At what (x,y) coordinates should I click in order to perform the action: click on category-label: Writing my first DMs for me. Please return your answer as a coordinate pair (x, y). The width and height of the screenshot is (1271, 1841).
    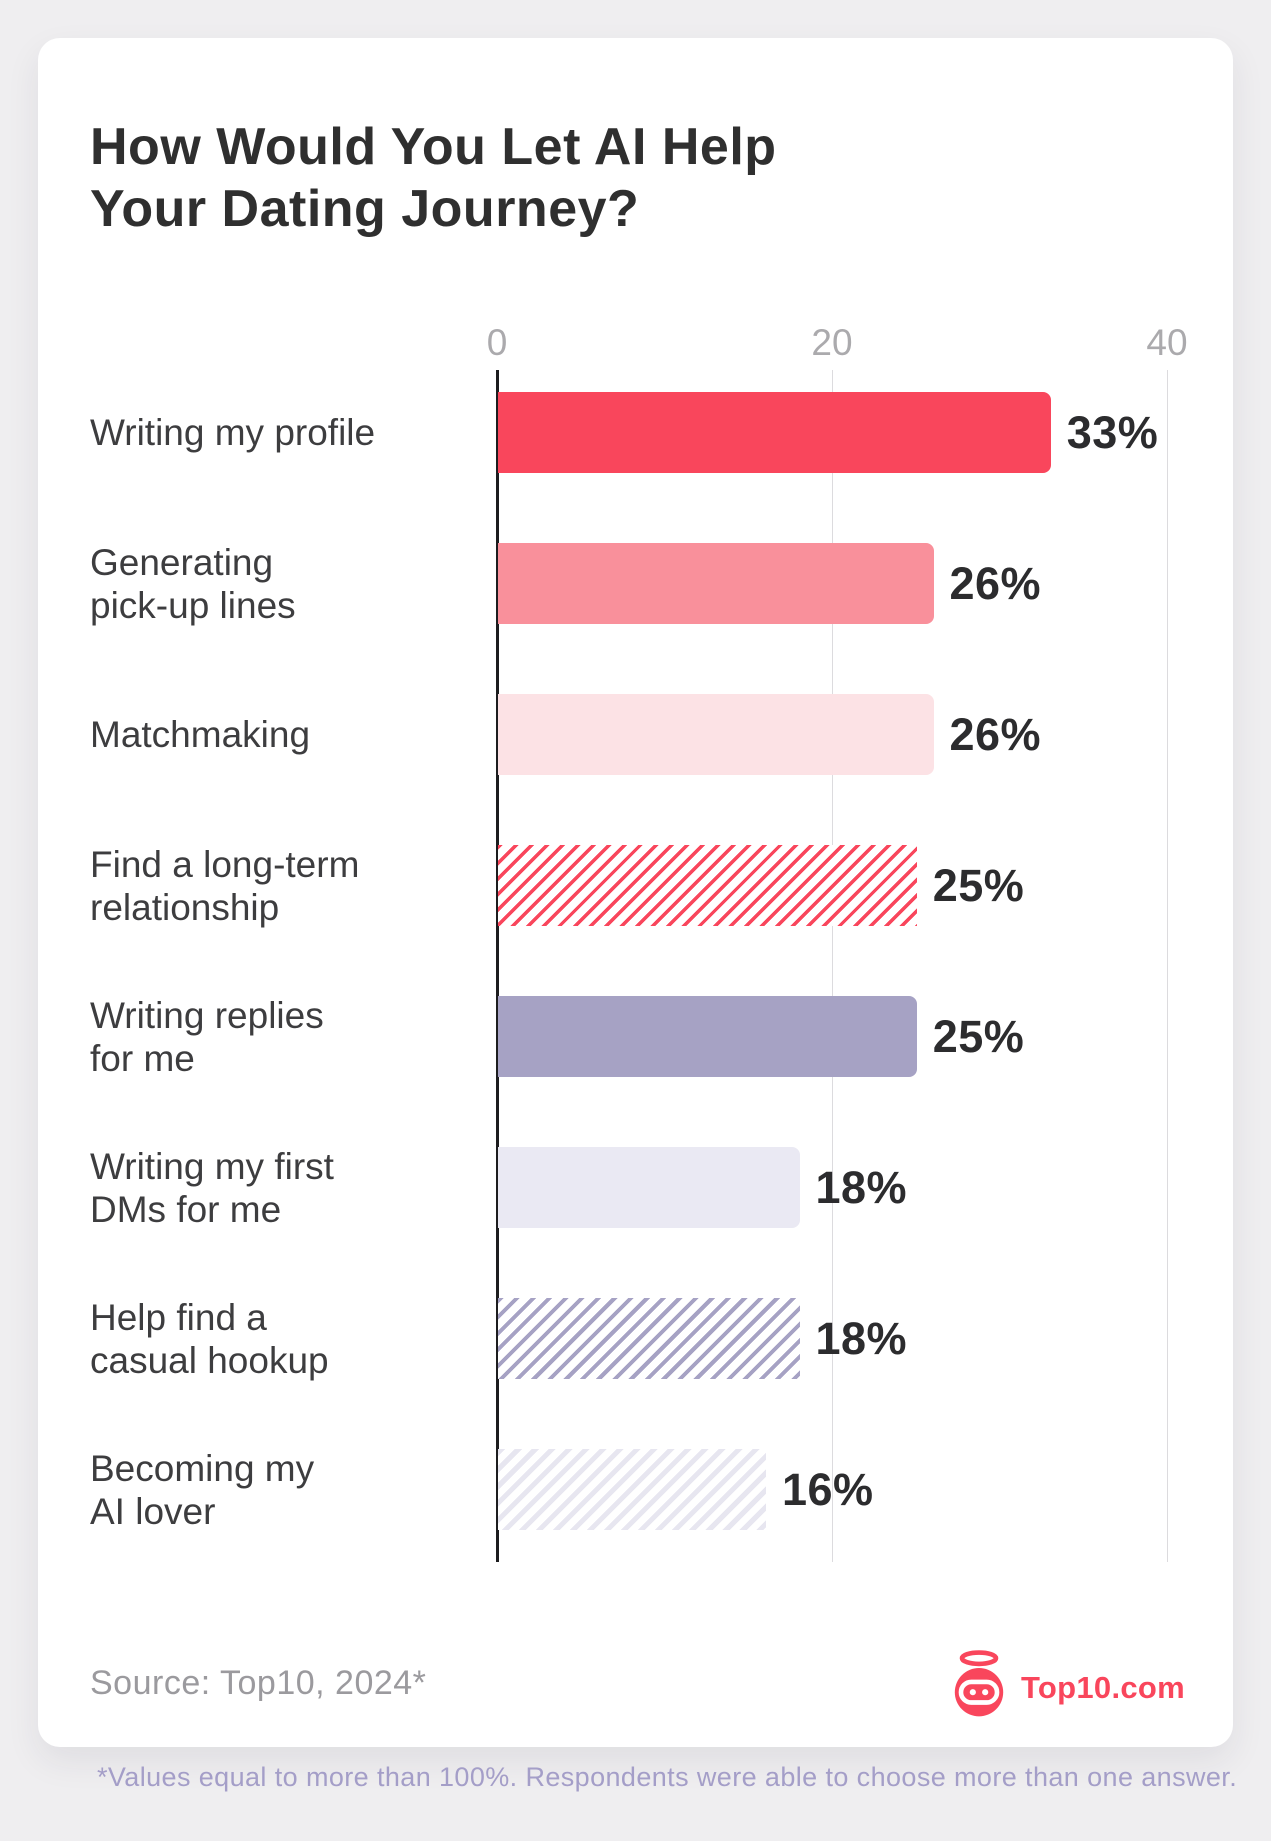
    Looking at the image, I should click on (212, 1187).